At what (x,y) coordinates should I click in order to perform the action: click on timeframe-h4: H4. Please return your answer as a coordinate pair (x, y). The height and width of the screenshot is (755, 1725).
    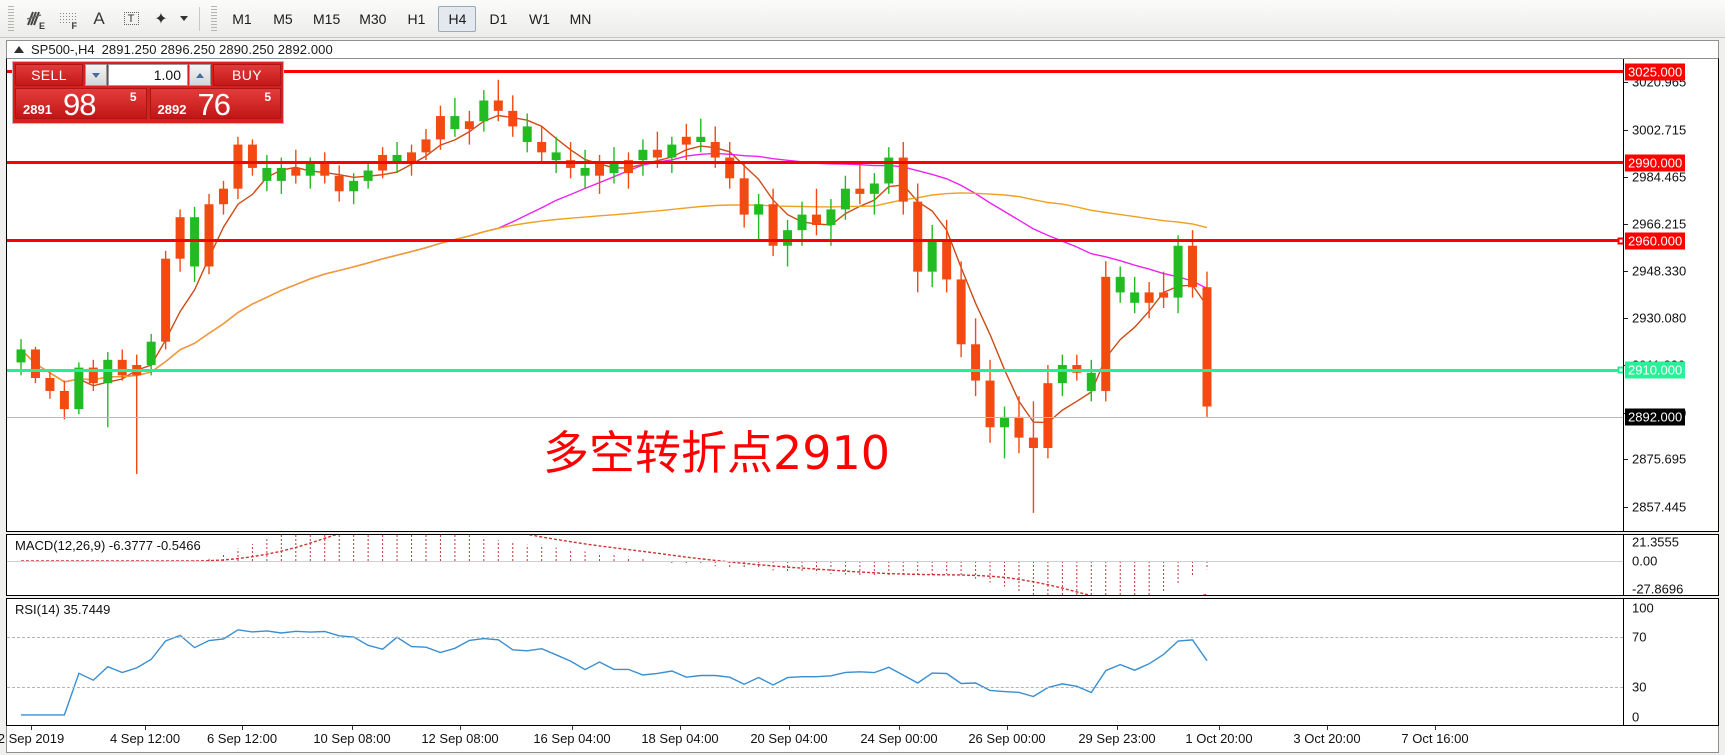
    Looking at the image, I should click on (457, 18).